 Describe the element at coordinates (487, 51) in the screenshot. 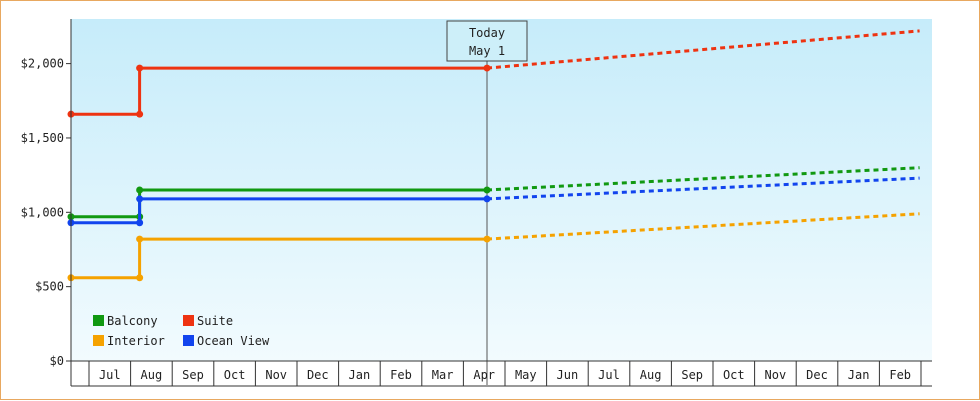

I see `today-date: May 1` at that location.